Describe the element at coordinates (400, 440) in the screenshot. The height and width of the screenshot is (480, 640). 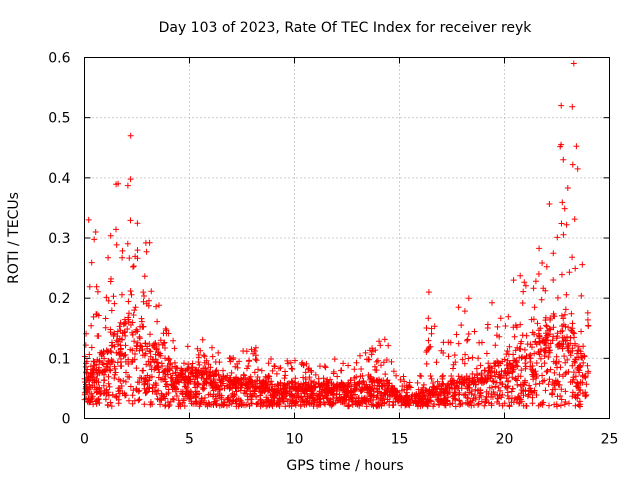
I see `x-tick-label: 15` at that location.